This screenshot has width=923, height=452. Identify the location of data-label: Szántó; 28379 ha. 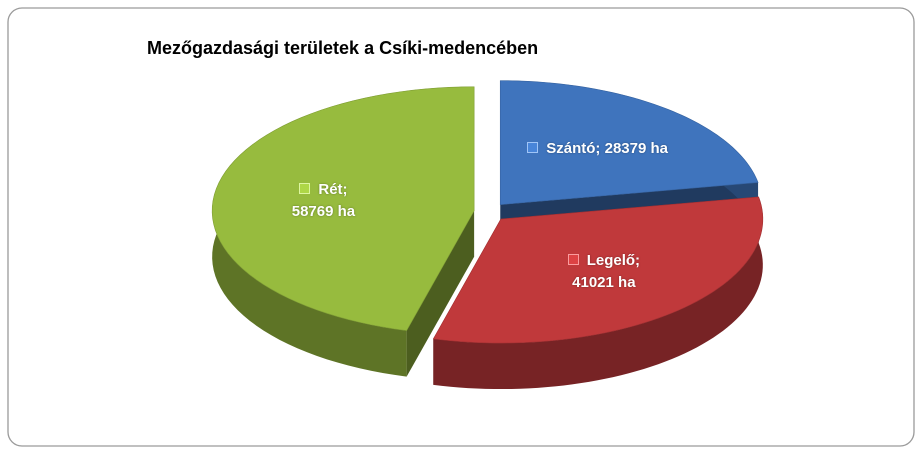
(598, 149).